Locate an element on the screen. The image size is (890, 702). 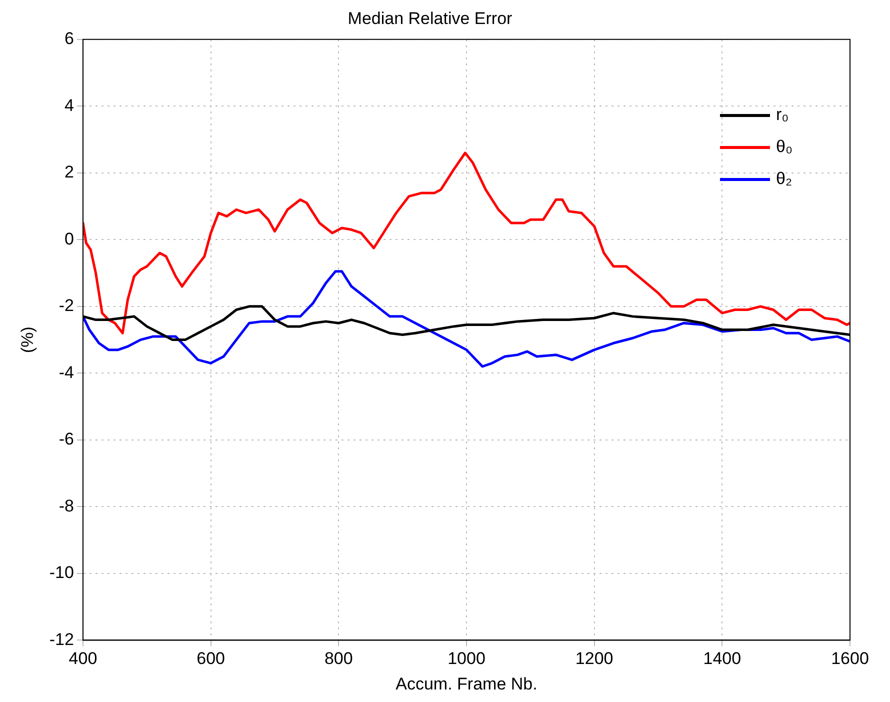
x-tick-label: 1600 is located at coordinates (850, 658).